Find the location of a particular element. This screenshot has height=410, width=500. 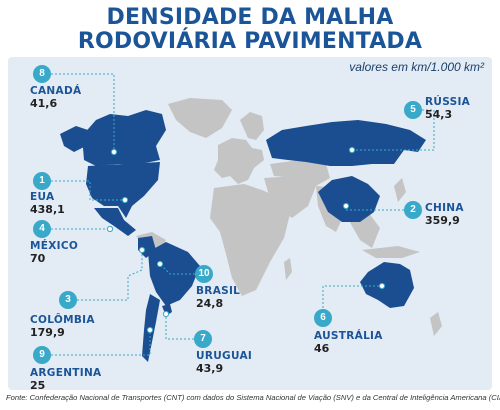

indonesia is located at coordinates (391, 252).